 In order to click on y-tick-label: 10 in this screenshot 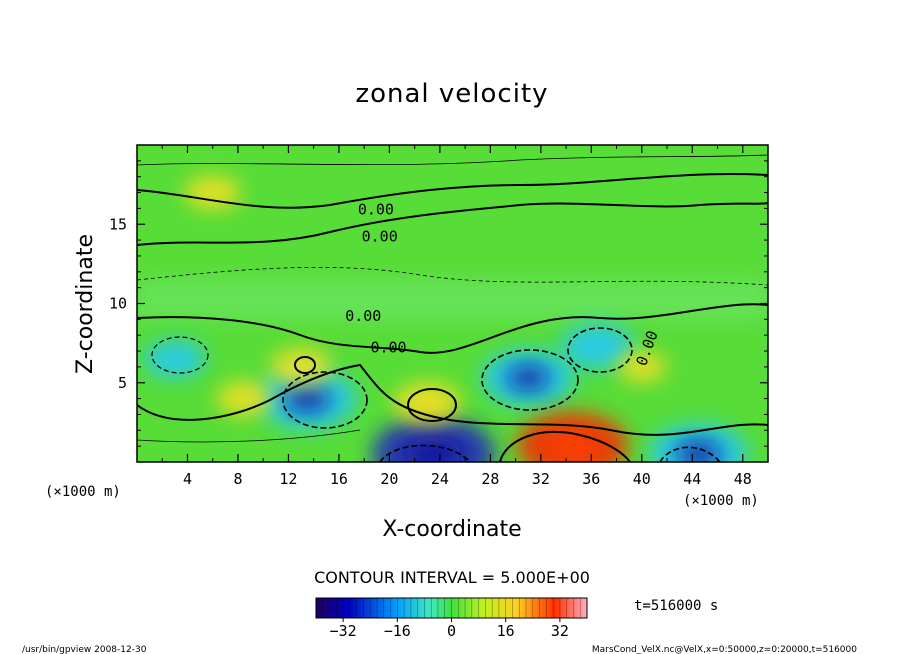, I will do `click(118, 304)`.